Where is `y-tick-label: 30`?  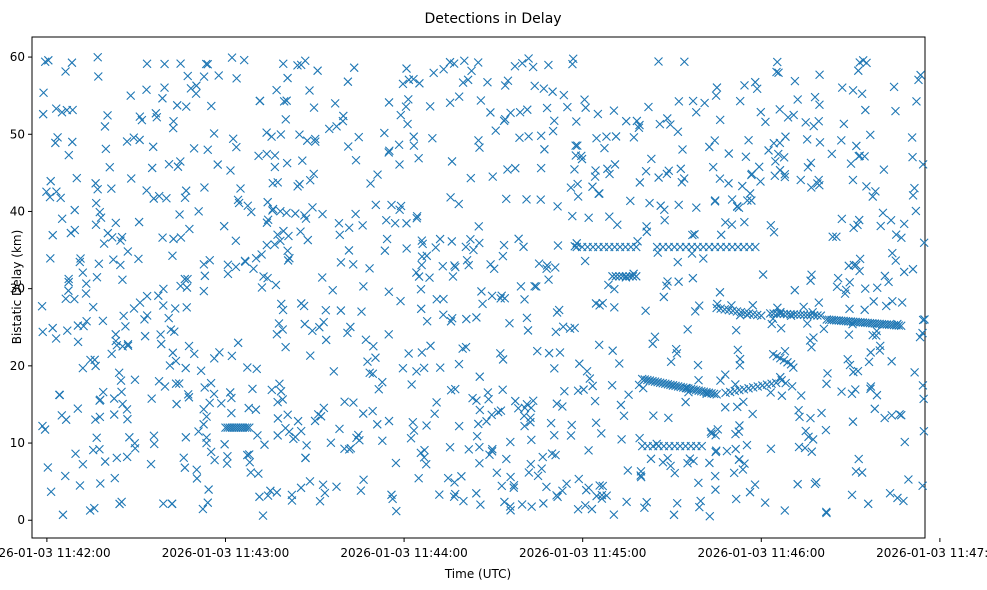
y-tick-label: 30 is located at coordinates (17, 289).